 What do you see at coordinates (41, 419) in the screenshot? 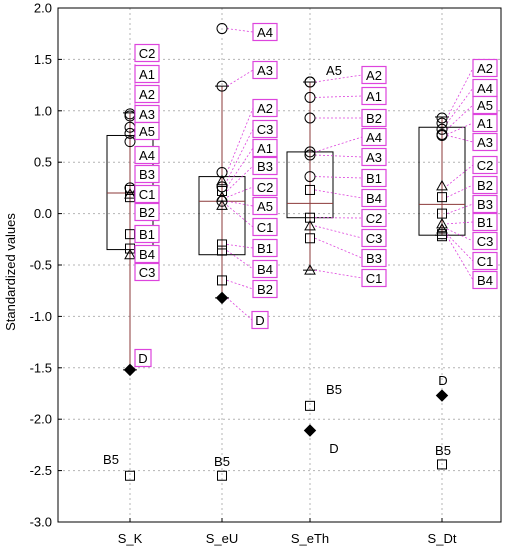
I see `y-tick-label: -2.0` at bounding box center [41, 419].